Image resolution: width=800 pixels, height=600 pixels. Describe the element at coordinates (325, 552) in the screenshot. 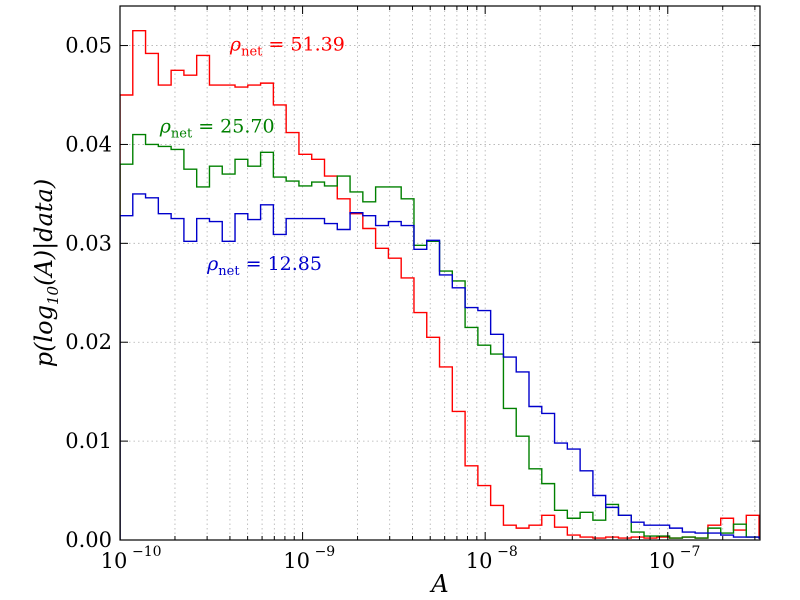

I see `x-tick-exponent: −9` at that location.